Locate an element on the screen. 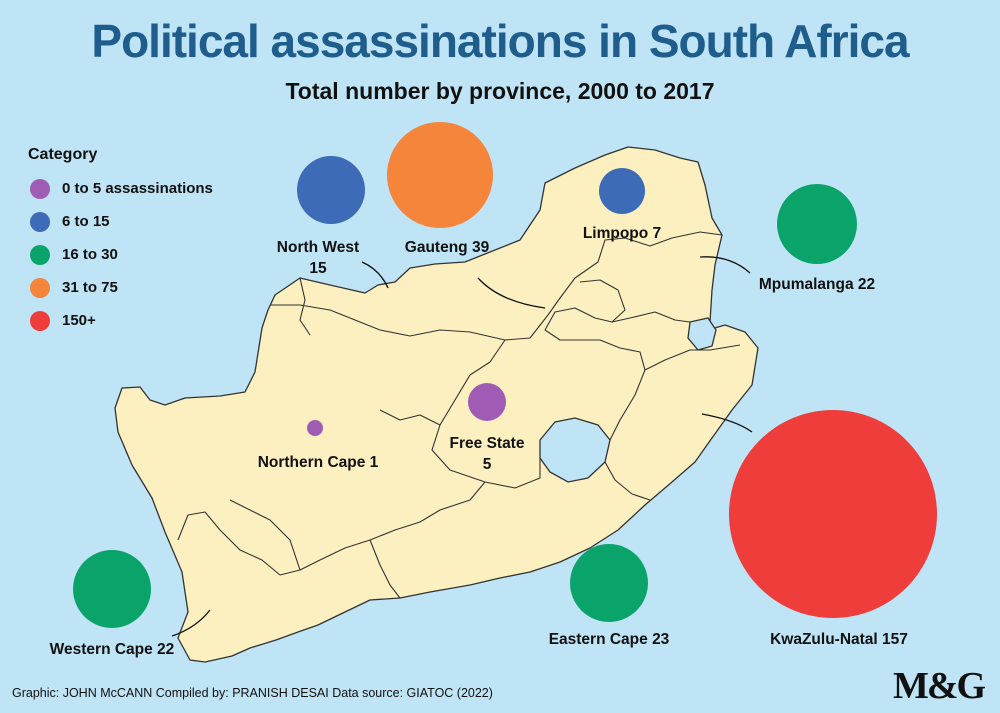 This screenshot has width=1000, height=713. legend-label: 31 to 75 is located at coordinates (90, 287).